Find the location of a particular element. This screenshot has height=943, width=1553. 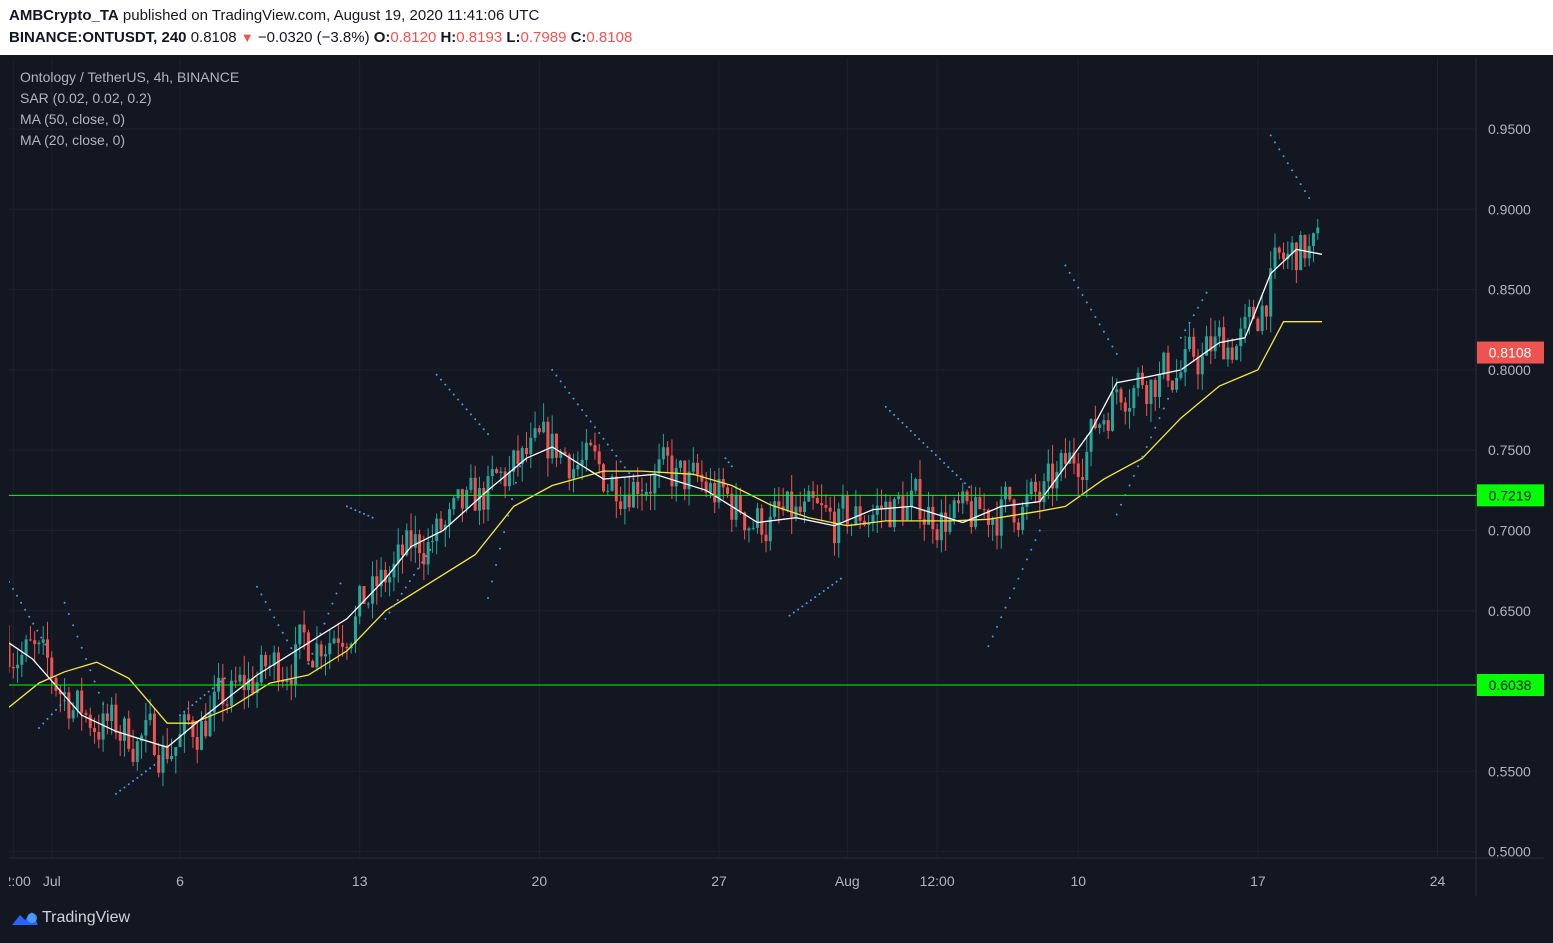

y-tick-label: 0.8000 is located at coordinates (1509, 370).